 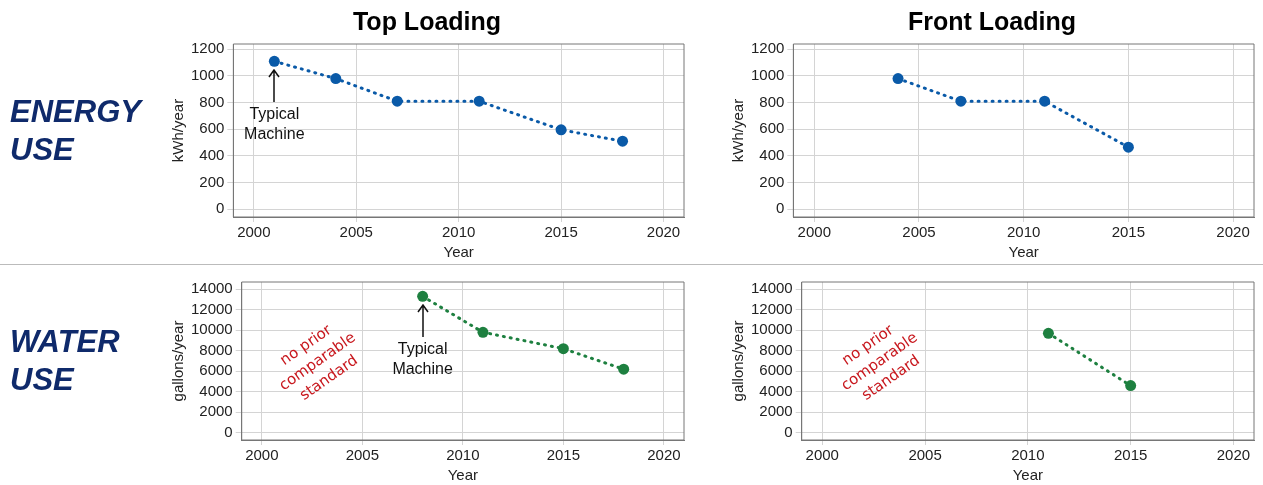 What do you see at coordinates (992, 20) in the screenshot?
I see `chart-title: Front Loading` at bounding box center [992, 20].